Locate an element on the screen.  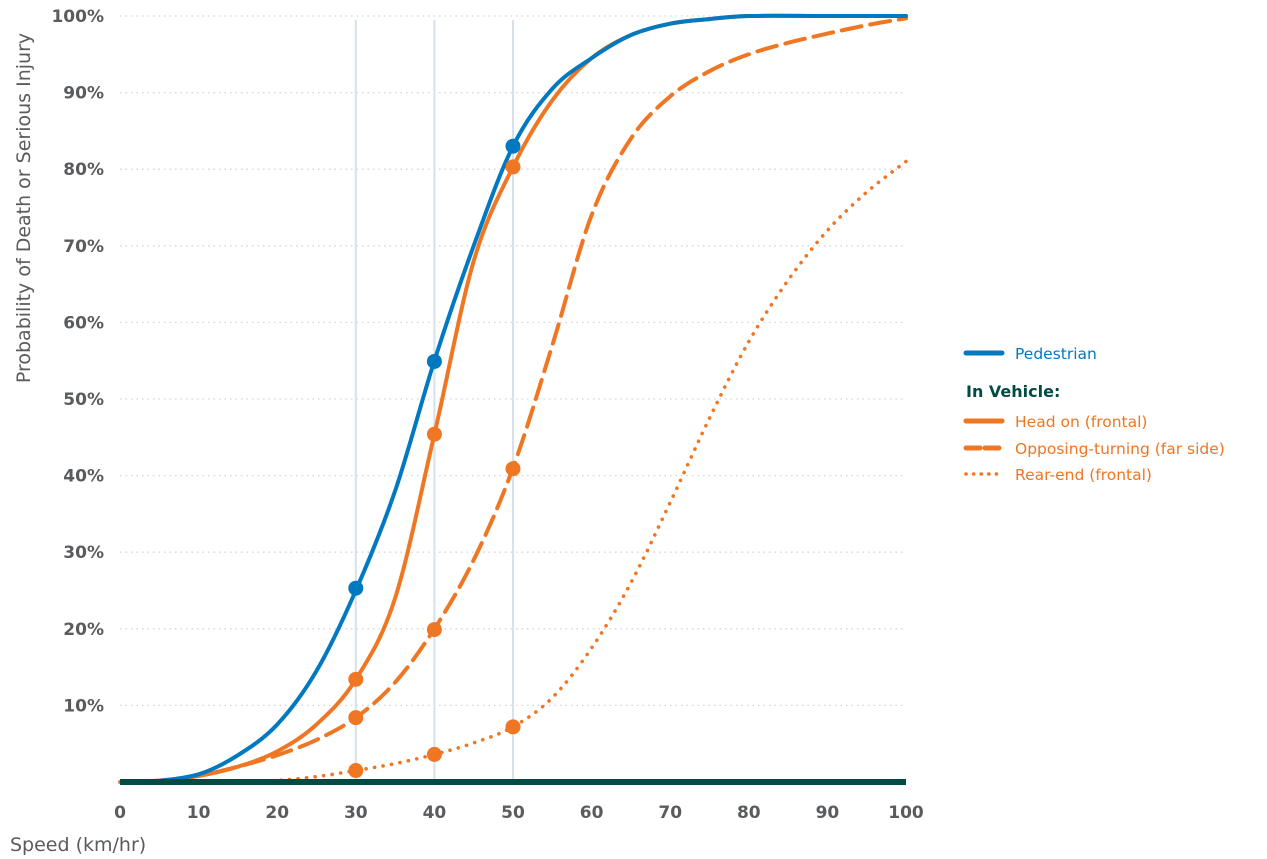
x-tick-label: 90 is located at coordinates (828, 813).